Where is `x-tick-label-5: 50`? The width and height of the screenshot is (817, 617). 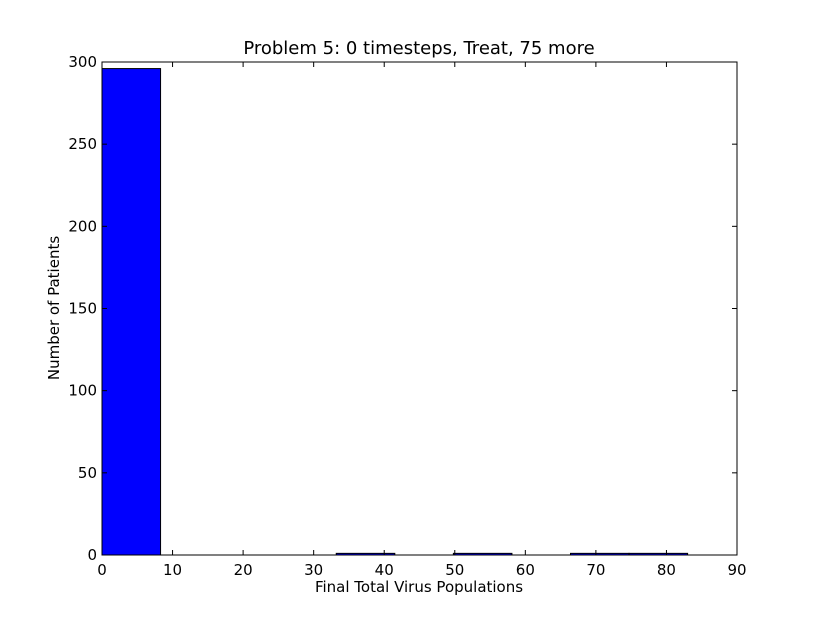 x-tick-label-5: 50 is located at coordinates (454, 570).